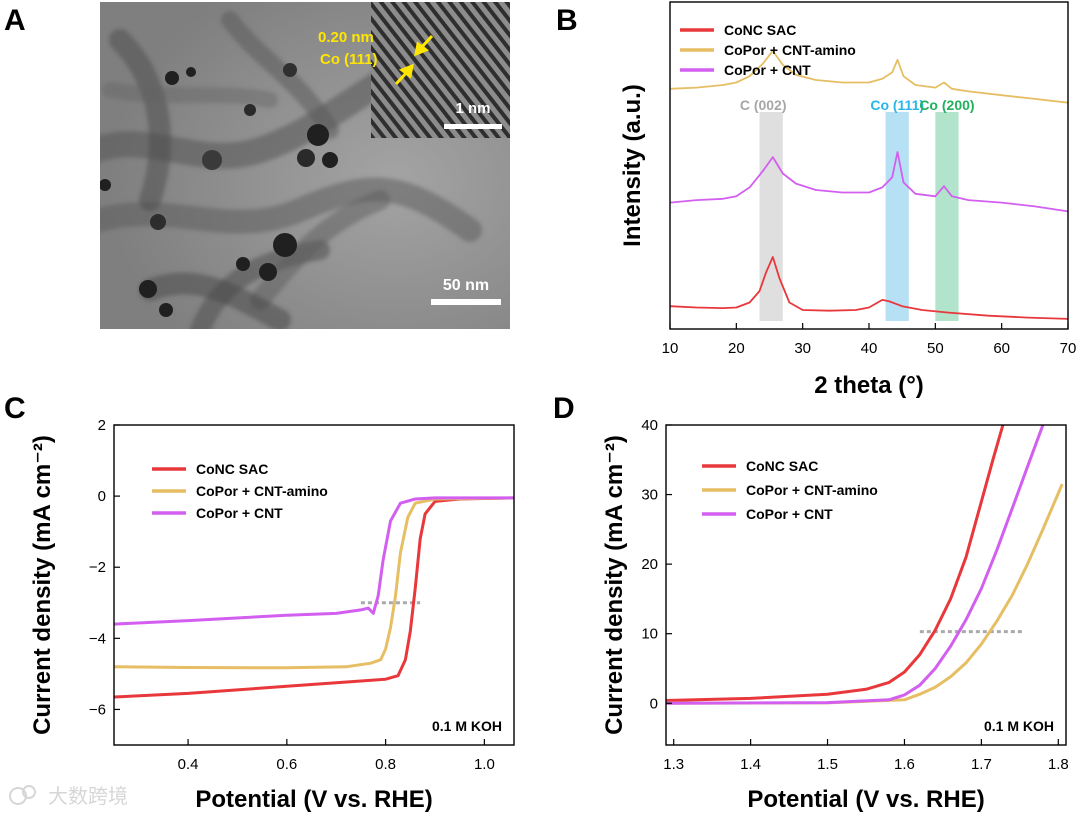  Describe the element at coordinates (473, 126) in the screenshot. I see `inset-scale-bar` at that location.